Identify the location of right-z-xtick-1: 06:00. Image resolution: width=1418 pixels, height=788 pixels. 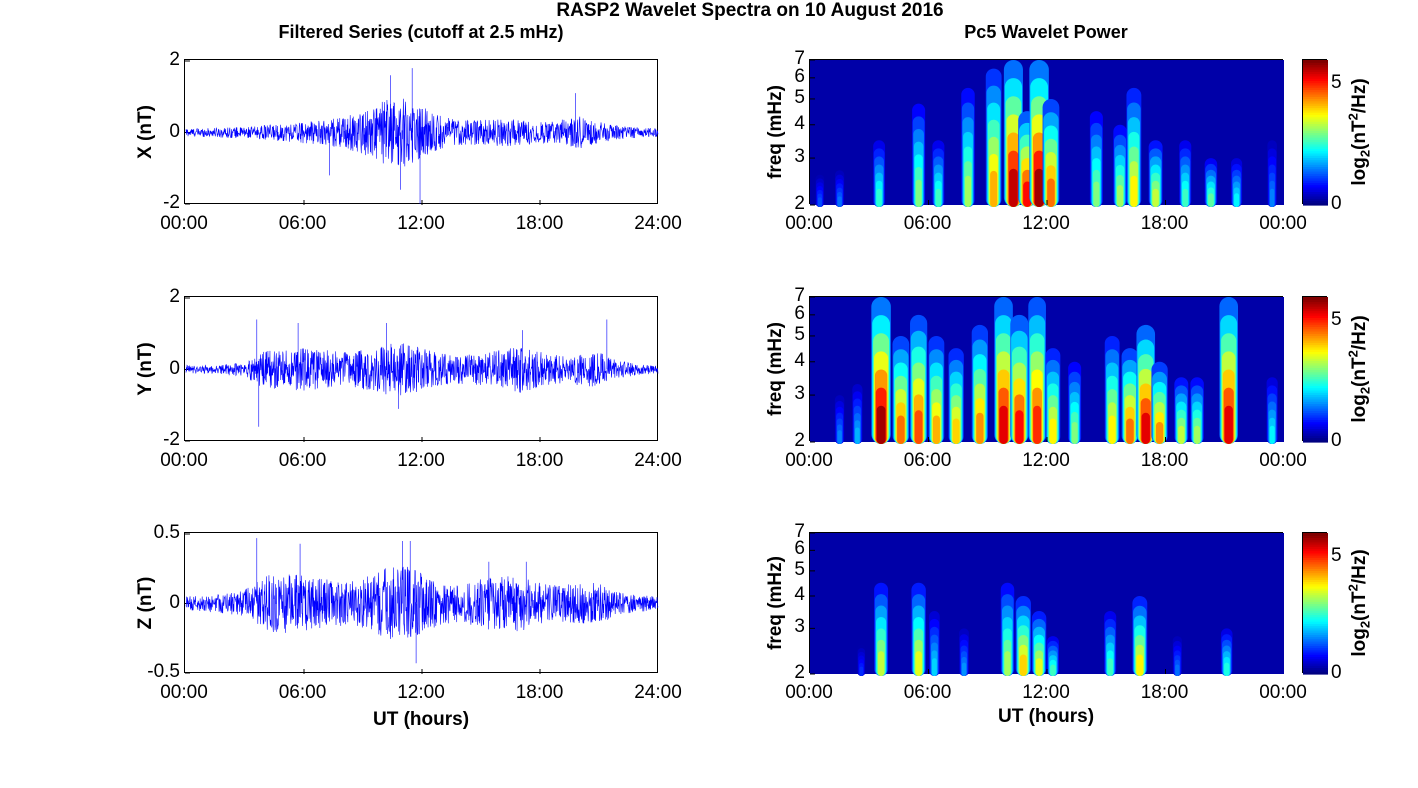
(927, 692).